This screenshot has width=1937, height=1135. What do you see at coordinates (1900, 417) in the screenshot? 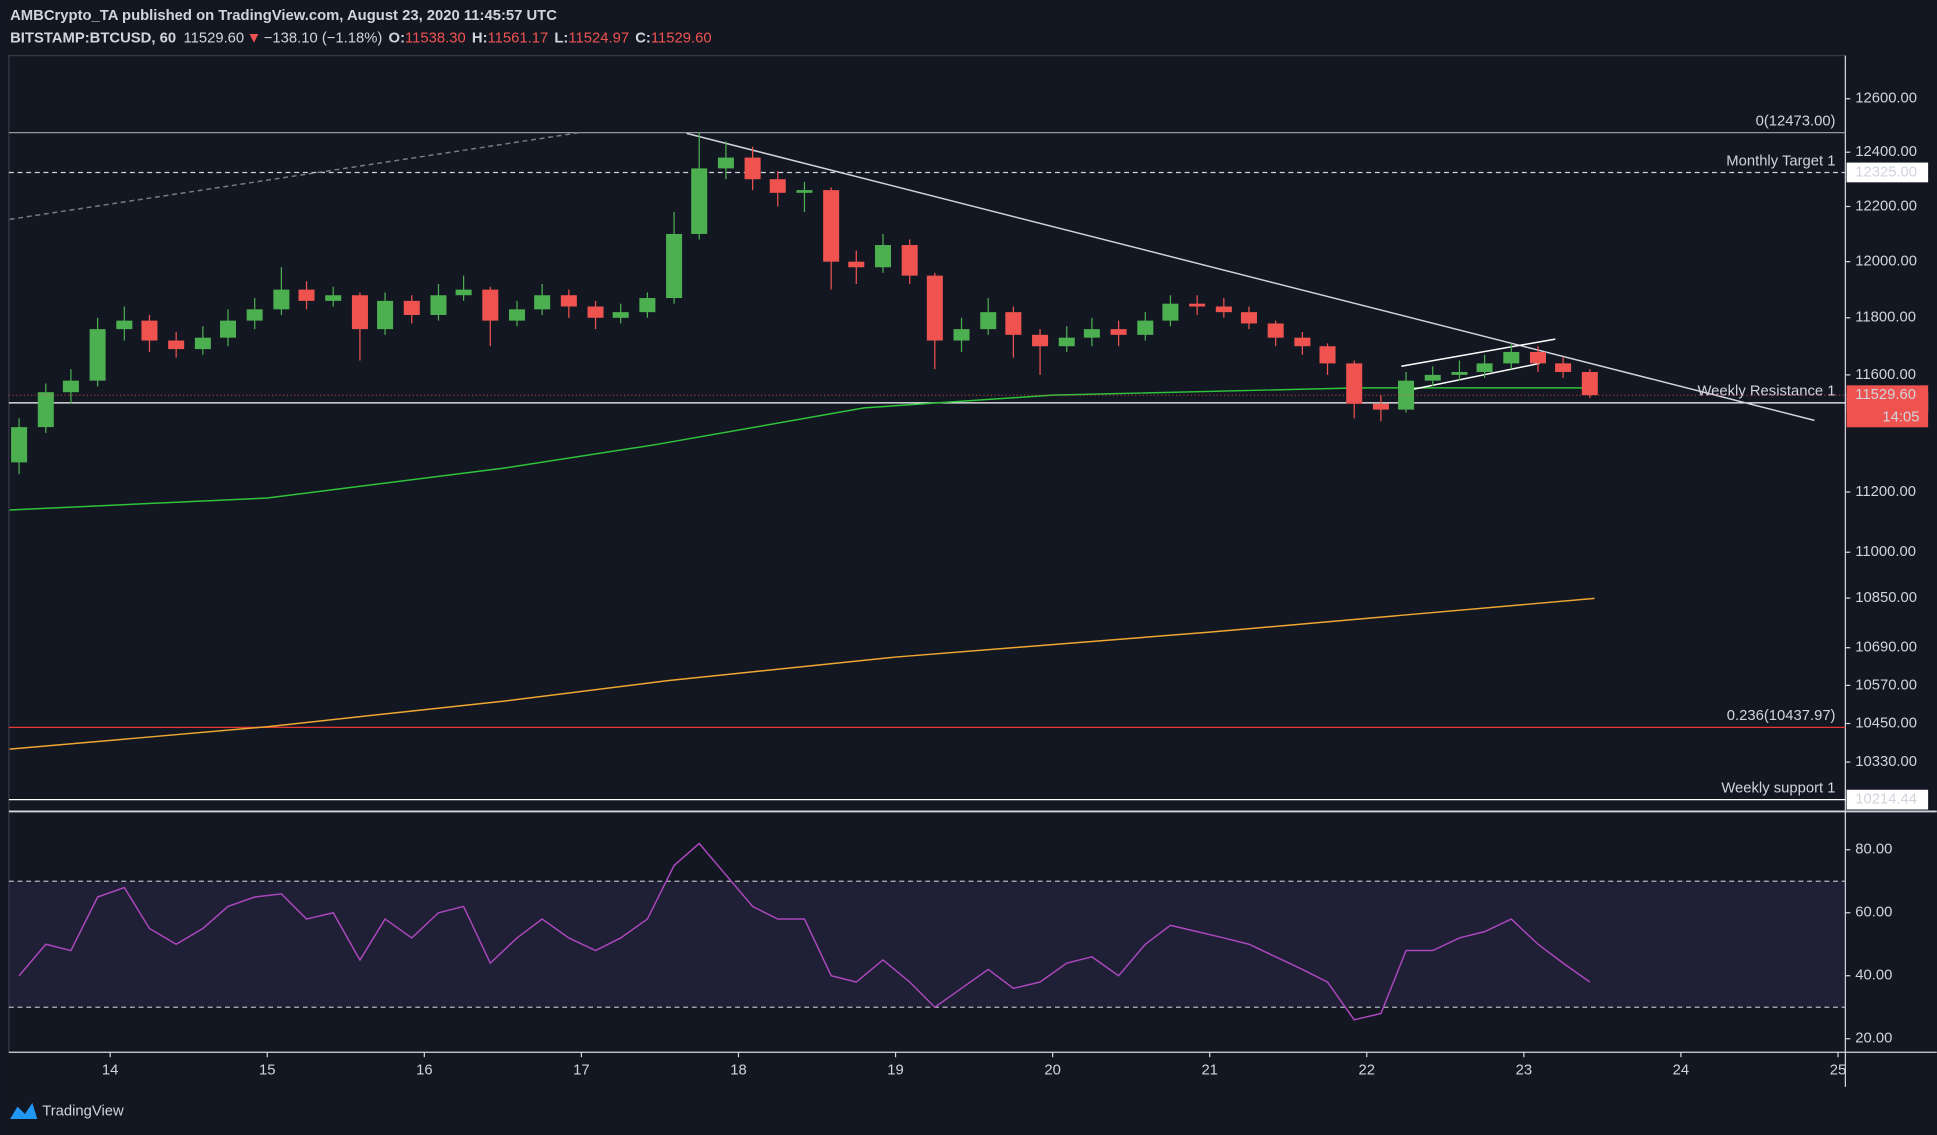
I see `countdown: 14:05` at bounding box center [1900, 417].